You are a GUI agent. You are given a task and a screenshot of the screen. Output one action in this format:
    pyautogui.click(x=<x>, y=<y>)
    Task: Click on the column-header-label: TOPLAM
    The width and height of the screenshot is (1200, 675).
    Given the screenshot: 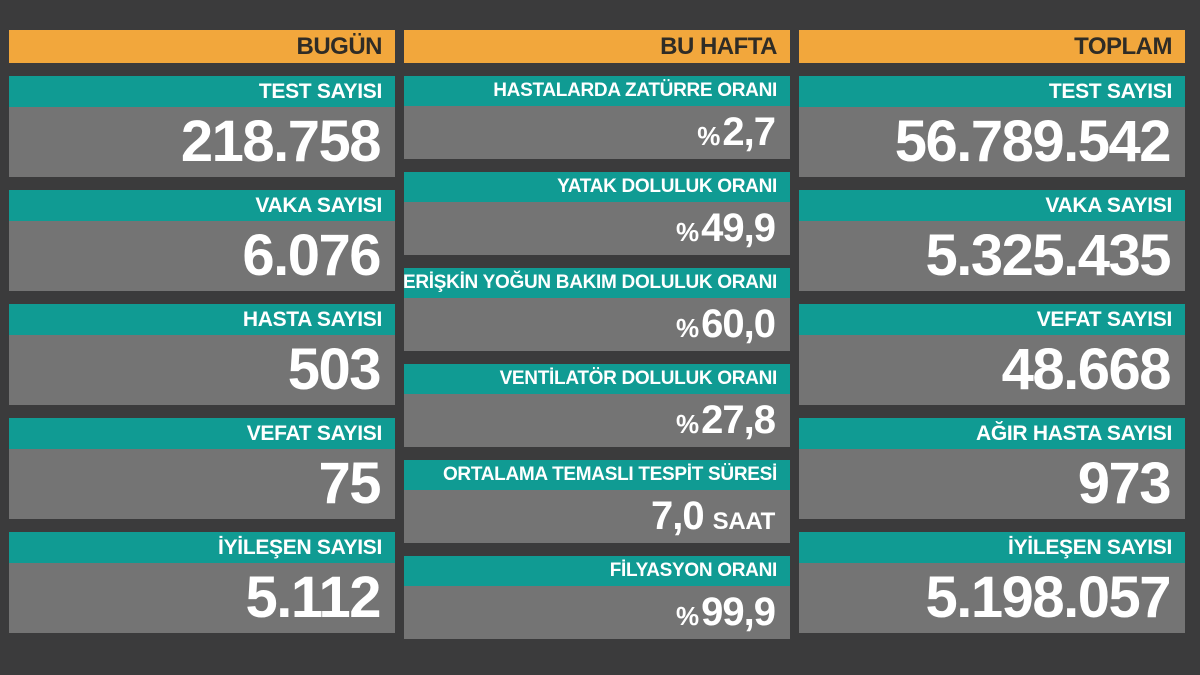 What is the action you would take?
    pyautogui.click(x=1123, y=46)
    